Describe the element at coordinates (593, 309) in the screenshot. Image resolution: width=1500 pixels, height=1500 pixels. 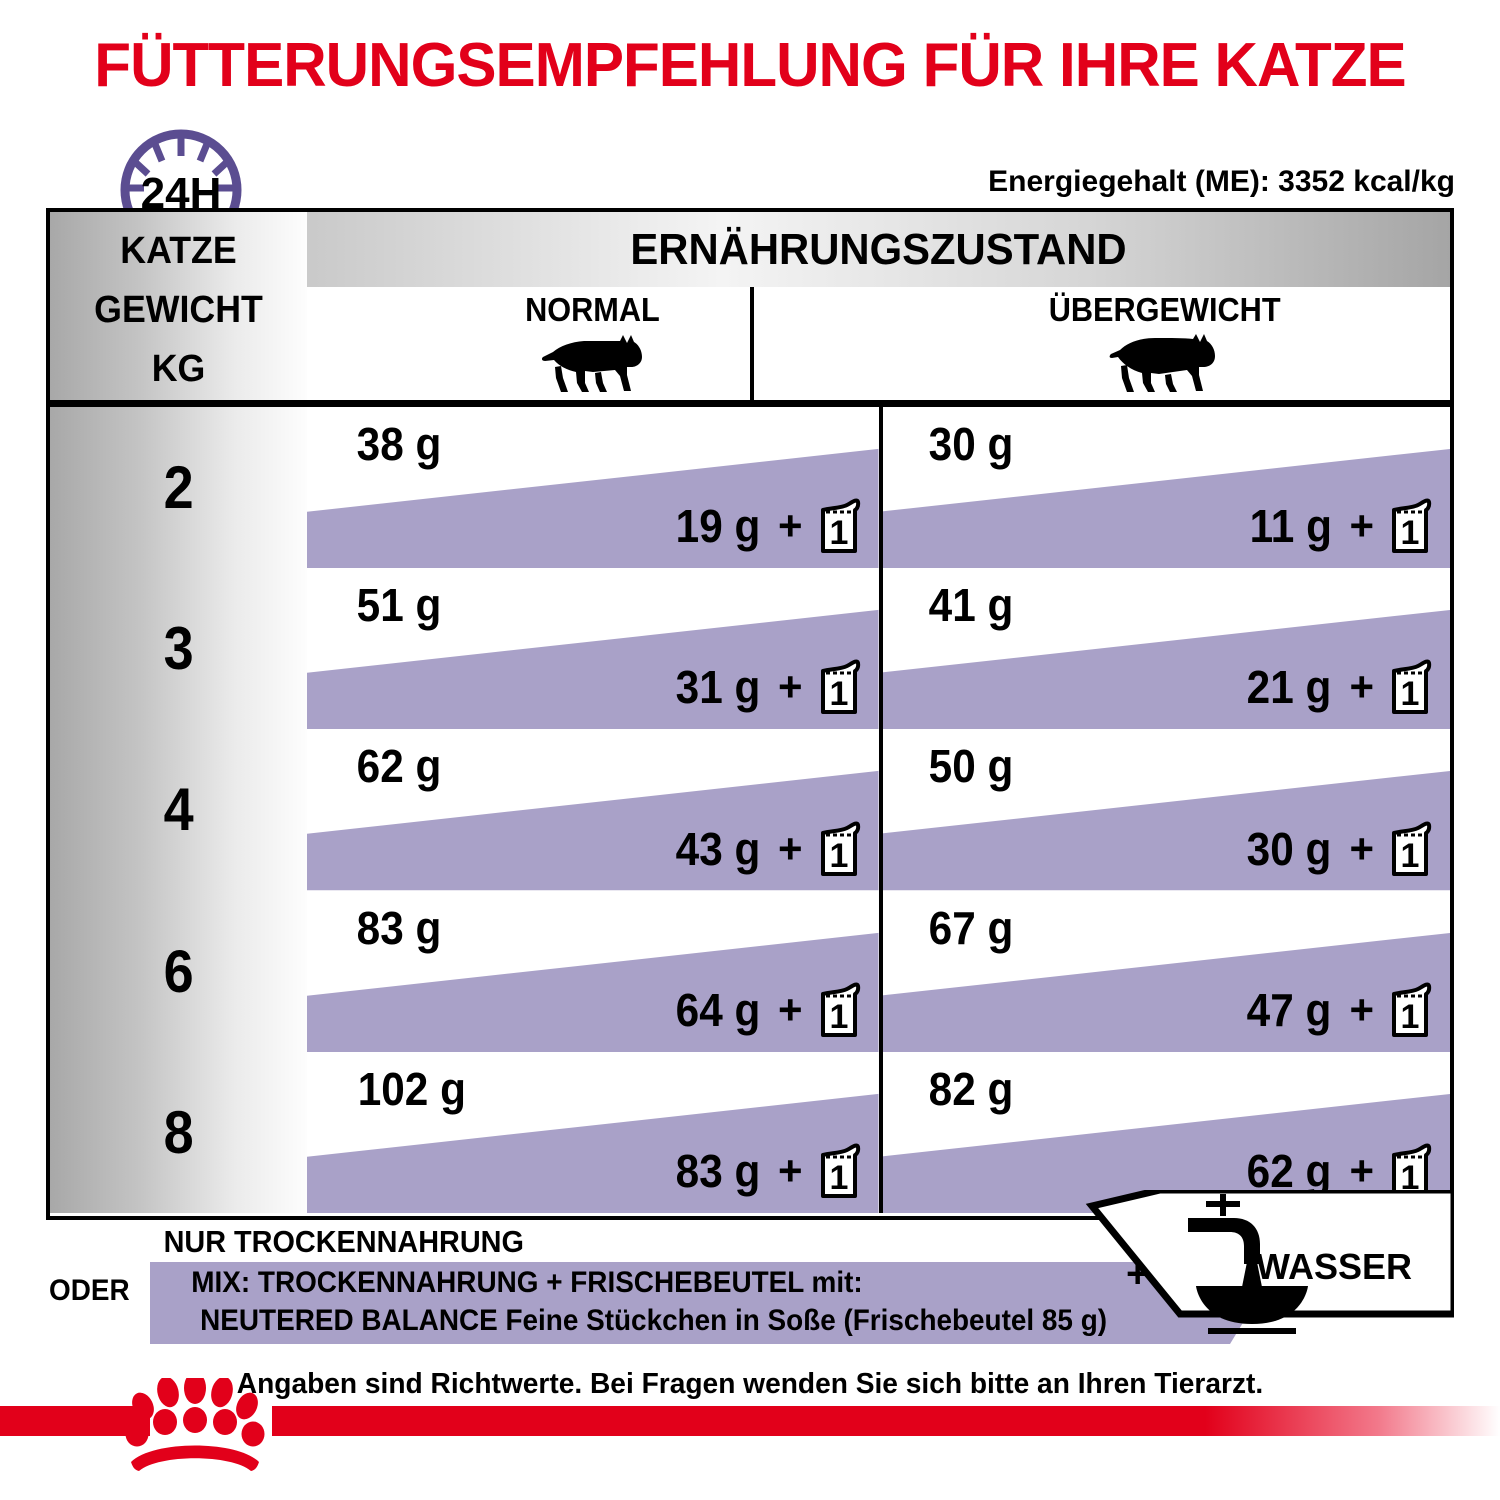
I see `state-label-normal: NORMAL` at that location.